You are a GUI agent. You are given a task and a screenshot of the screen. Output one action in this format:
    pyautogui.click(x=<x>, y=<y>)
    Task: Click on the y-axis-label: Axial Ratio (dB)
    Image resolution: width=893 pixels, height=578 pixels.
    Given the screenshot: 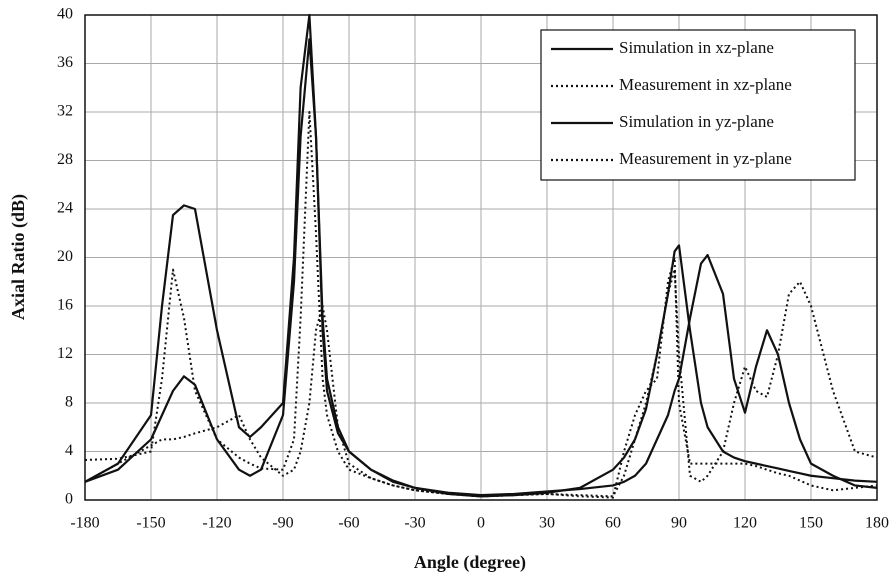 What is the action you would take?
    pyautogui.click(x=18, y=257)
    